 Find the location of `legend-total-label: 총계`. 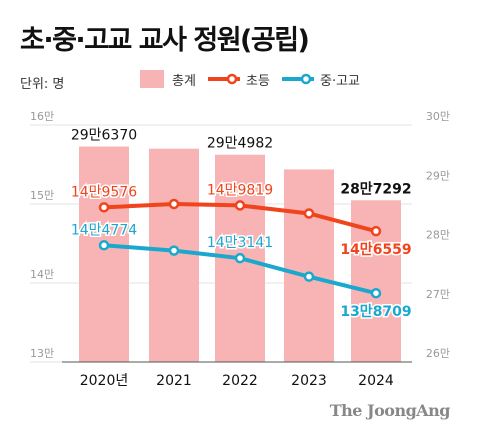

legend-total-label: 총계 is located at coordinates (184, 81).